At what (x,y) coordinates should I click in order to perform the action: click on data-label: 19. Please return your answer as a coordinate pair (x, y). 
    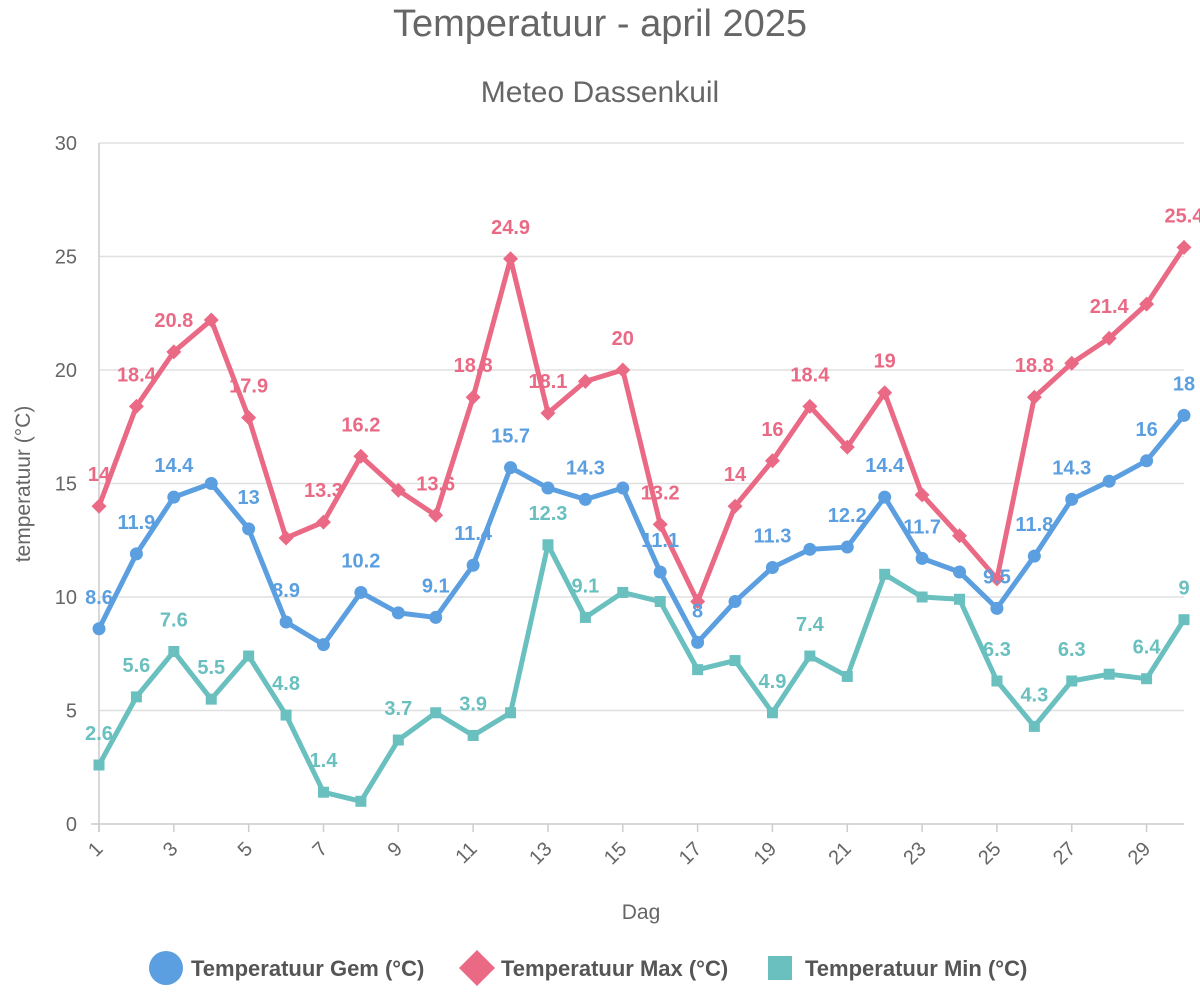
    Looking at the image, I should click on (885, 362).